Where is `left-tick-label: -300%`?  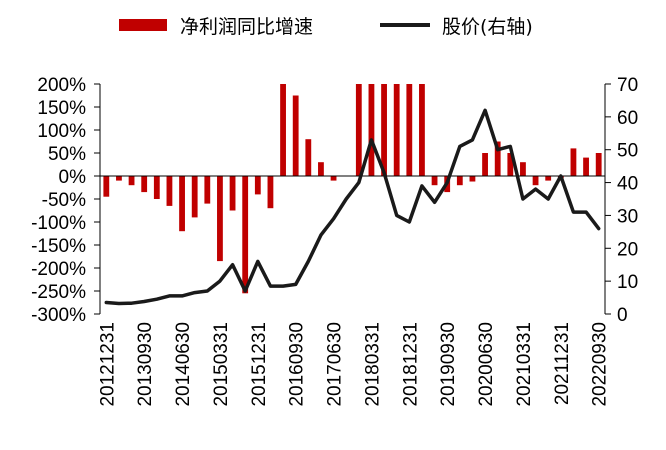 left-tick-label: -300% is located at coordinates (58, 315).